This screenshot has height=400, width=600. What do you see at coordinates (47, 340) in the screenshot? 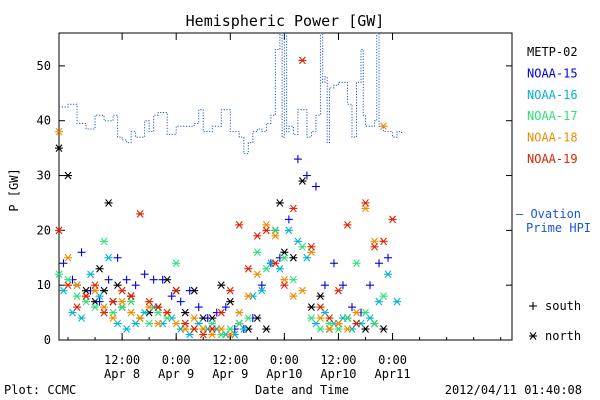
I see `y-tick-label: 0` at bounding box center [47, 340].